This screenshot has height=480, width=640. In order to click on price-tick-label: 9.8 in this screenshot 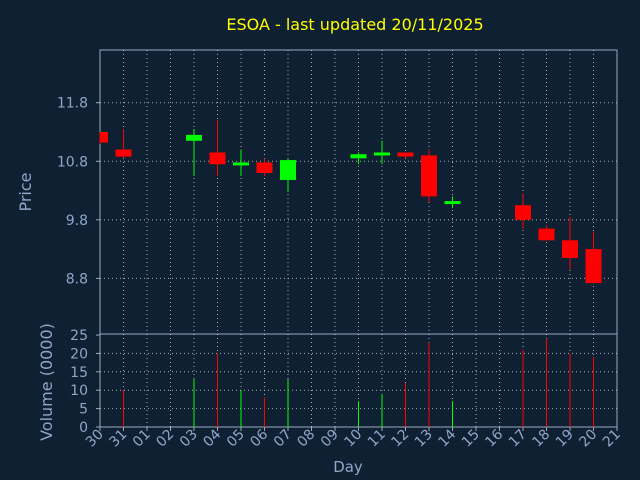, I will do `click(77, 221)`.